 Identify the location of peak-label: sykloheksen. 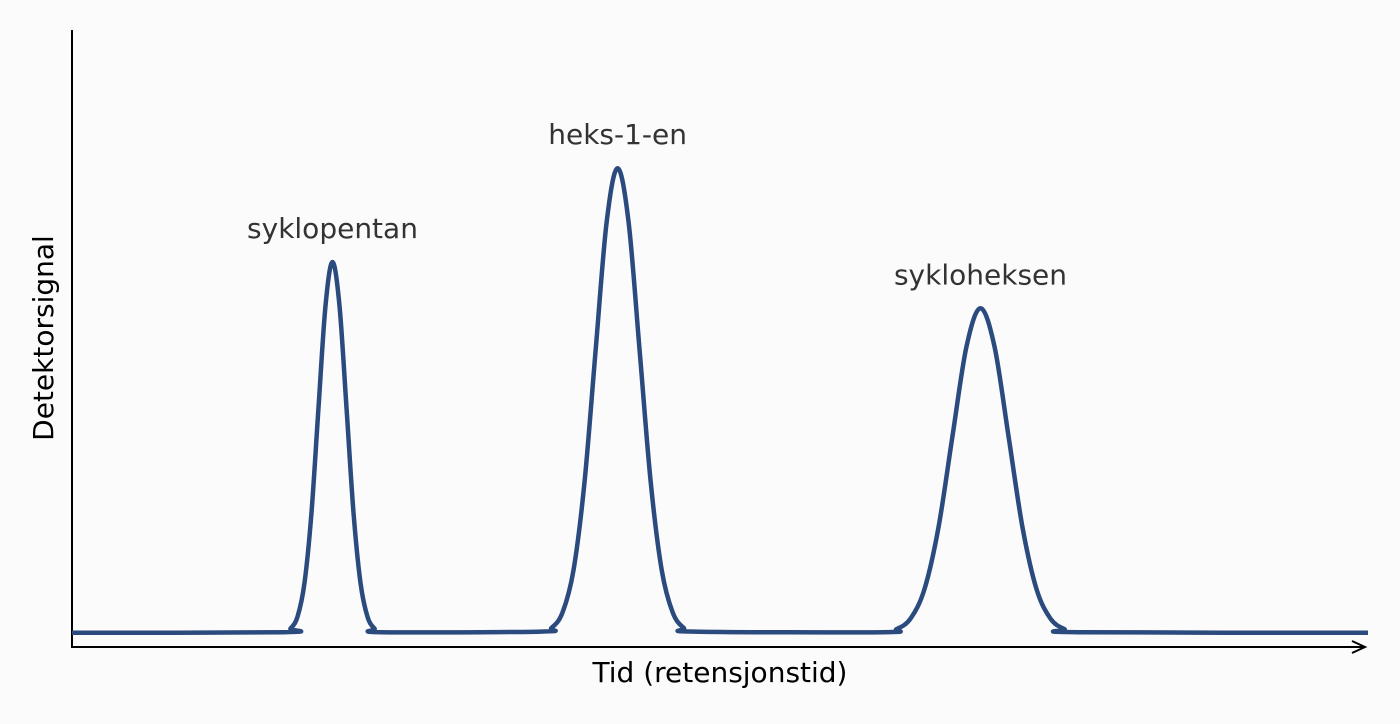
(980, 274).